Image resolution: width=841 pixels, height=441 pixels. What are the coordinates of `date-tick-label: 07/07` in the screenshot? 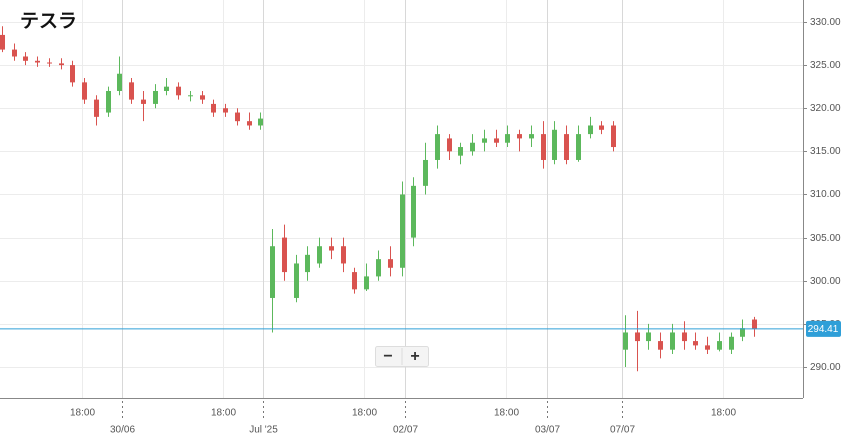 It's located at (622, 430).